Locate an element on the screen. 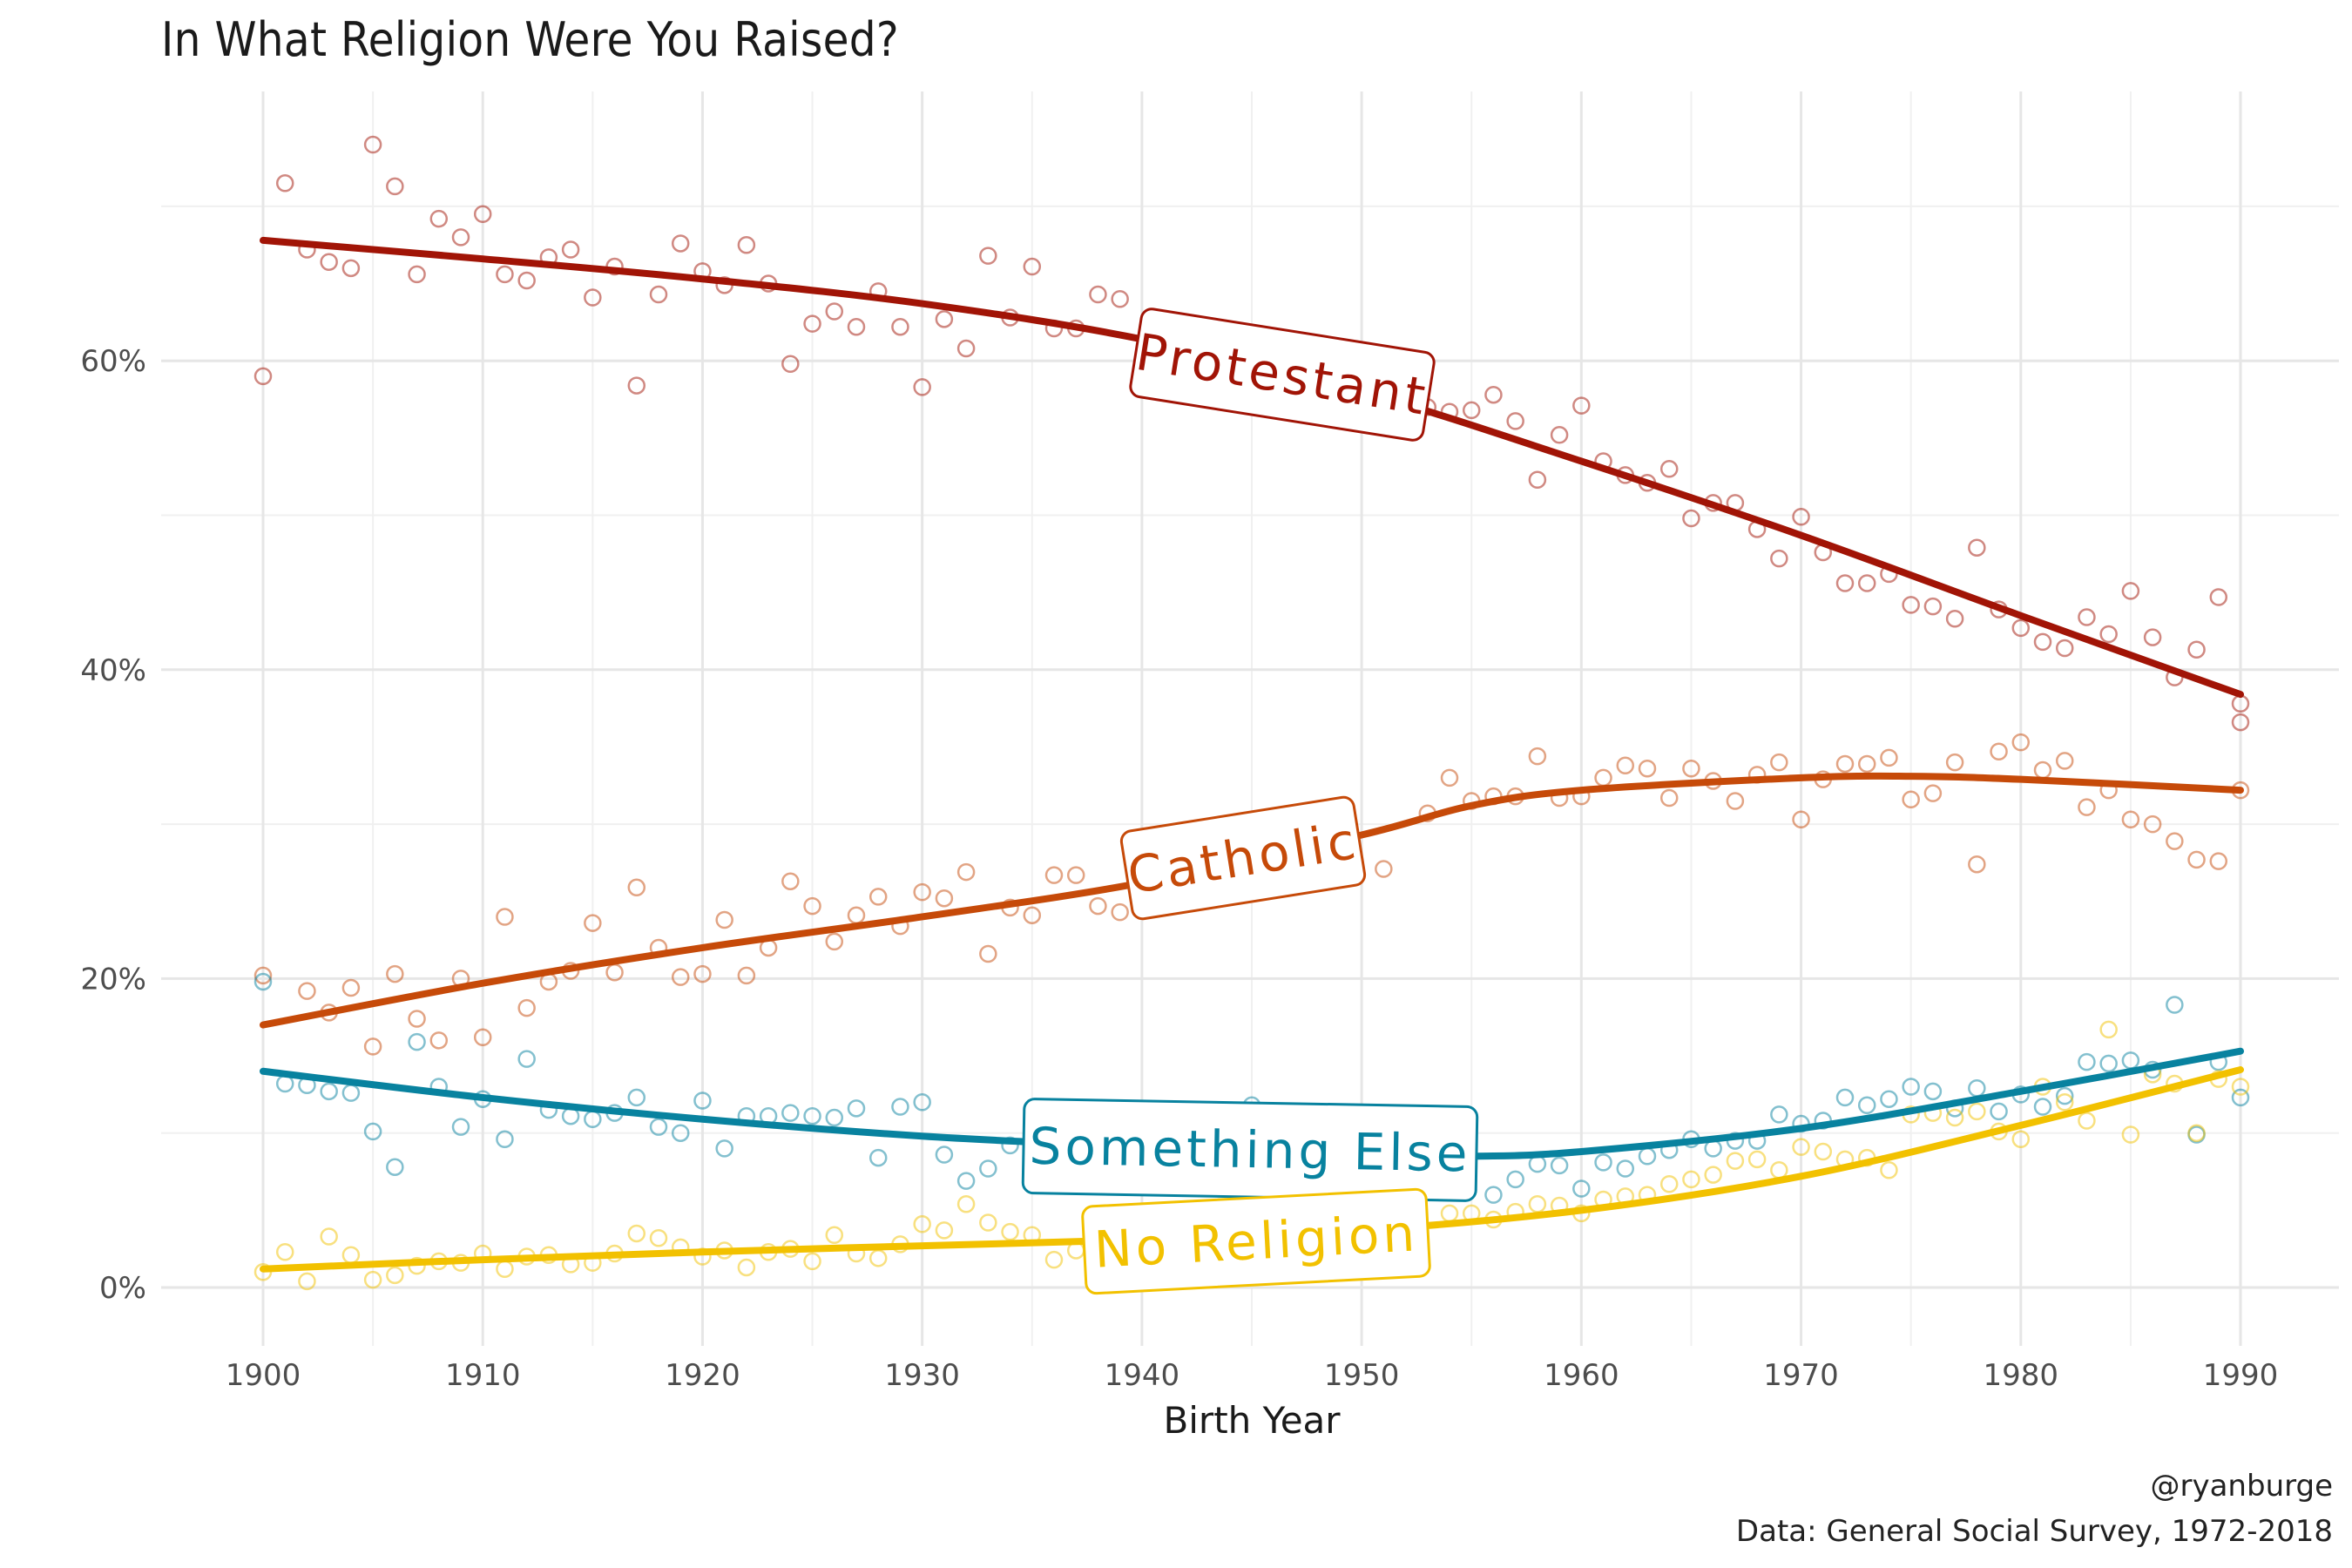  series-label-box is located at coordinates (1243, 858).